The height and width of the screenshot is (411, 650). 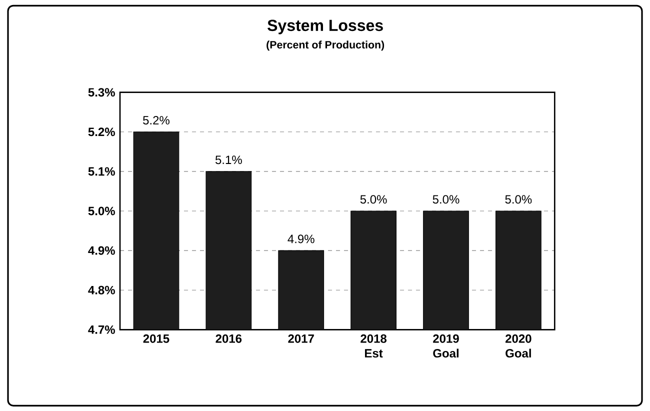 I want to click on y-tick-label: 4.9%, so click(x=101, y=250).